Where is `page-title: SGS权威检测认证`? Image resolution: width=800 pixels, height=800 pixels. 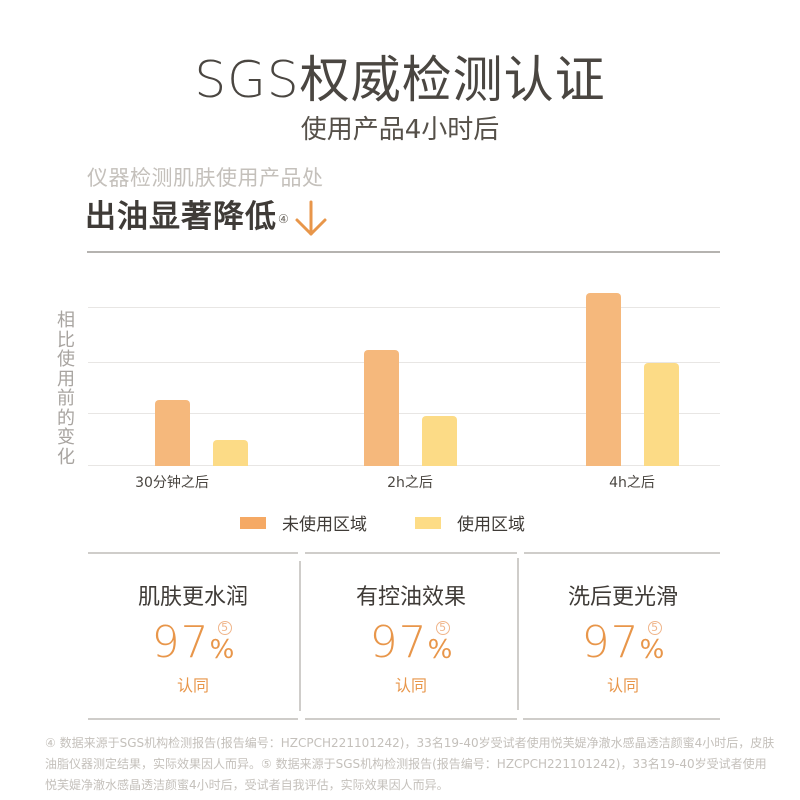
page-title: SGS权威检测认证 is located at coordinates (400, 80).